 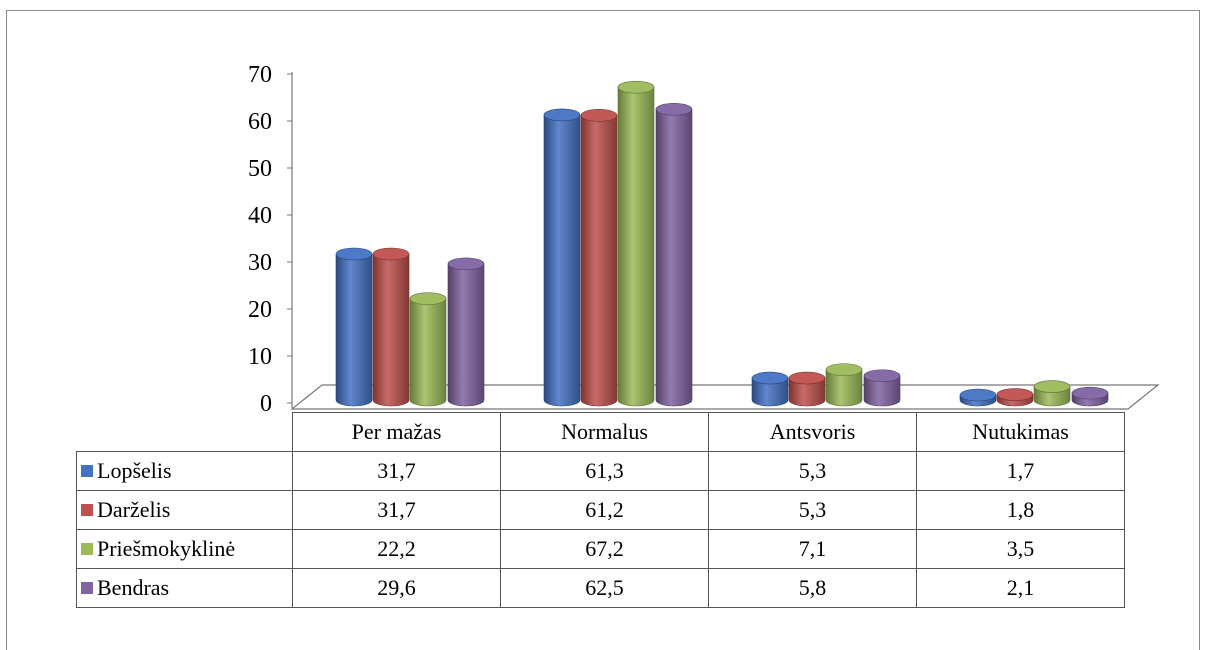 What do you see at coordinates (260, 357) in the screenshot?
I see `y-tick-label: 10` at bounding box center [260, 357].